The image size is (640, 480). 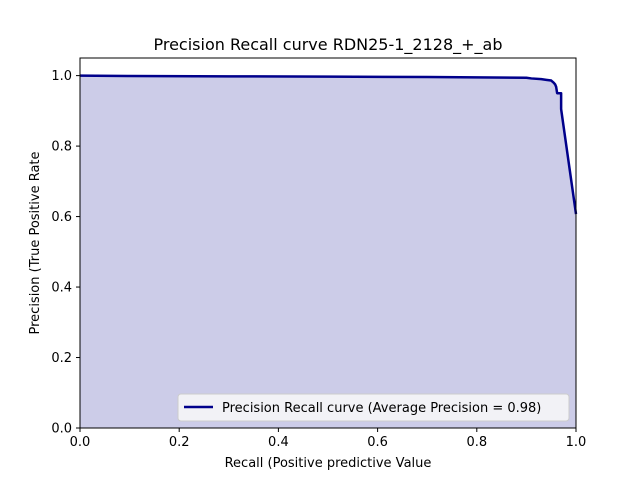 What do you see at coordinates (61, 217) in the screenshot?
I see `y-tick-label: 0.6` at bounding box center [61, 217].